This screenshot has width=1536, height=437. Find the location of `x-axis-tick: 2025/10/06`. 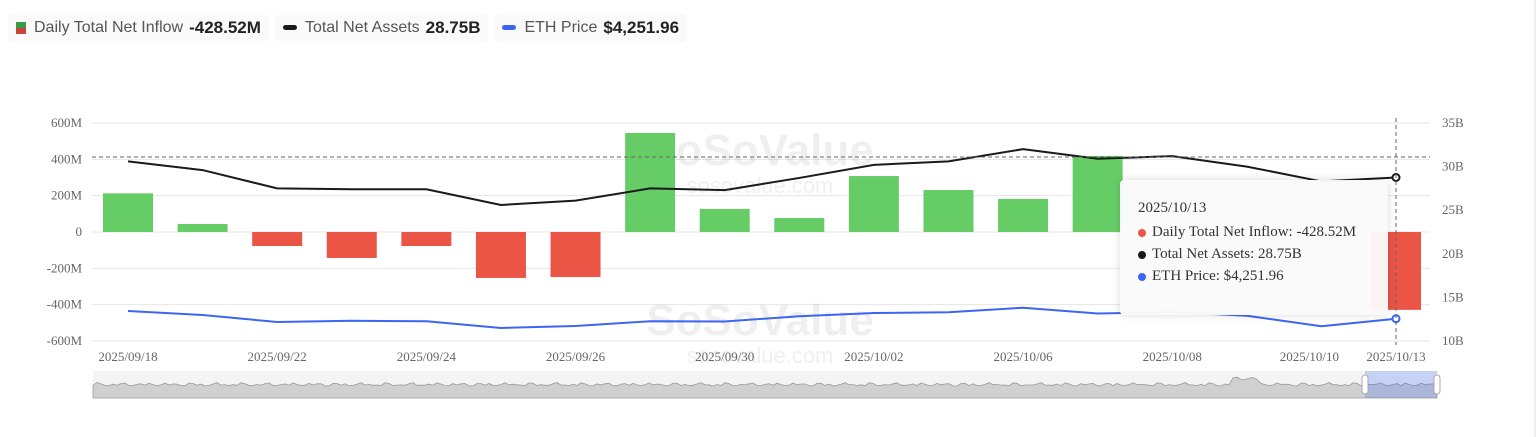

x-axis-tick: 2025/10/06 is located at coordinates (1023, 356).